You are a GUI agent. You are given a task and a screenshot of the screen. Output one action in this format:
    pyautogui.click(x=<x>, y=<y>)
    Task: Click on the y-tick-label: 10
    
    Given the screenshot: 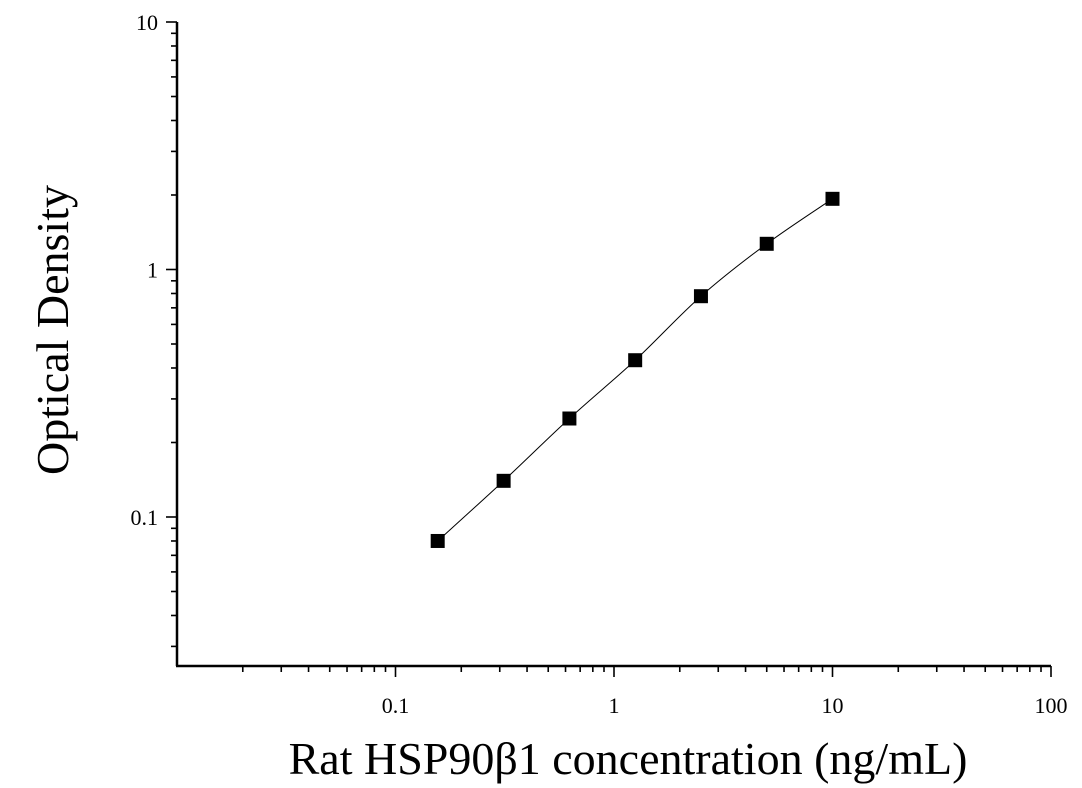 What is the action you would take?
    pyautogui.click(x=147, y=22)
    